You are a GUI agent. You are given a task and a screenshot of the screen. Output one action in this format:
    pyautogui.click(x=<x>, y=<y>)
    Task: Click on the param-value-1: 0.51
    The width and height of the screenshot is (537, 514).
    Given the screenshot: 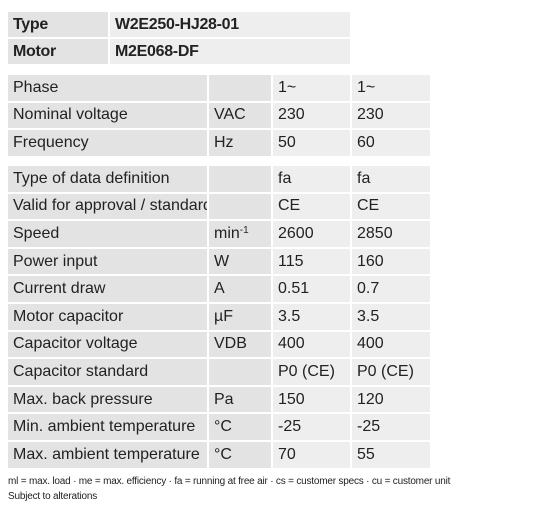 What is the action you would take?
    pyautogui.click(x=311, y=289)
    